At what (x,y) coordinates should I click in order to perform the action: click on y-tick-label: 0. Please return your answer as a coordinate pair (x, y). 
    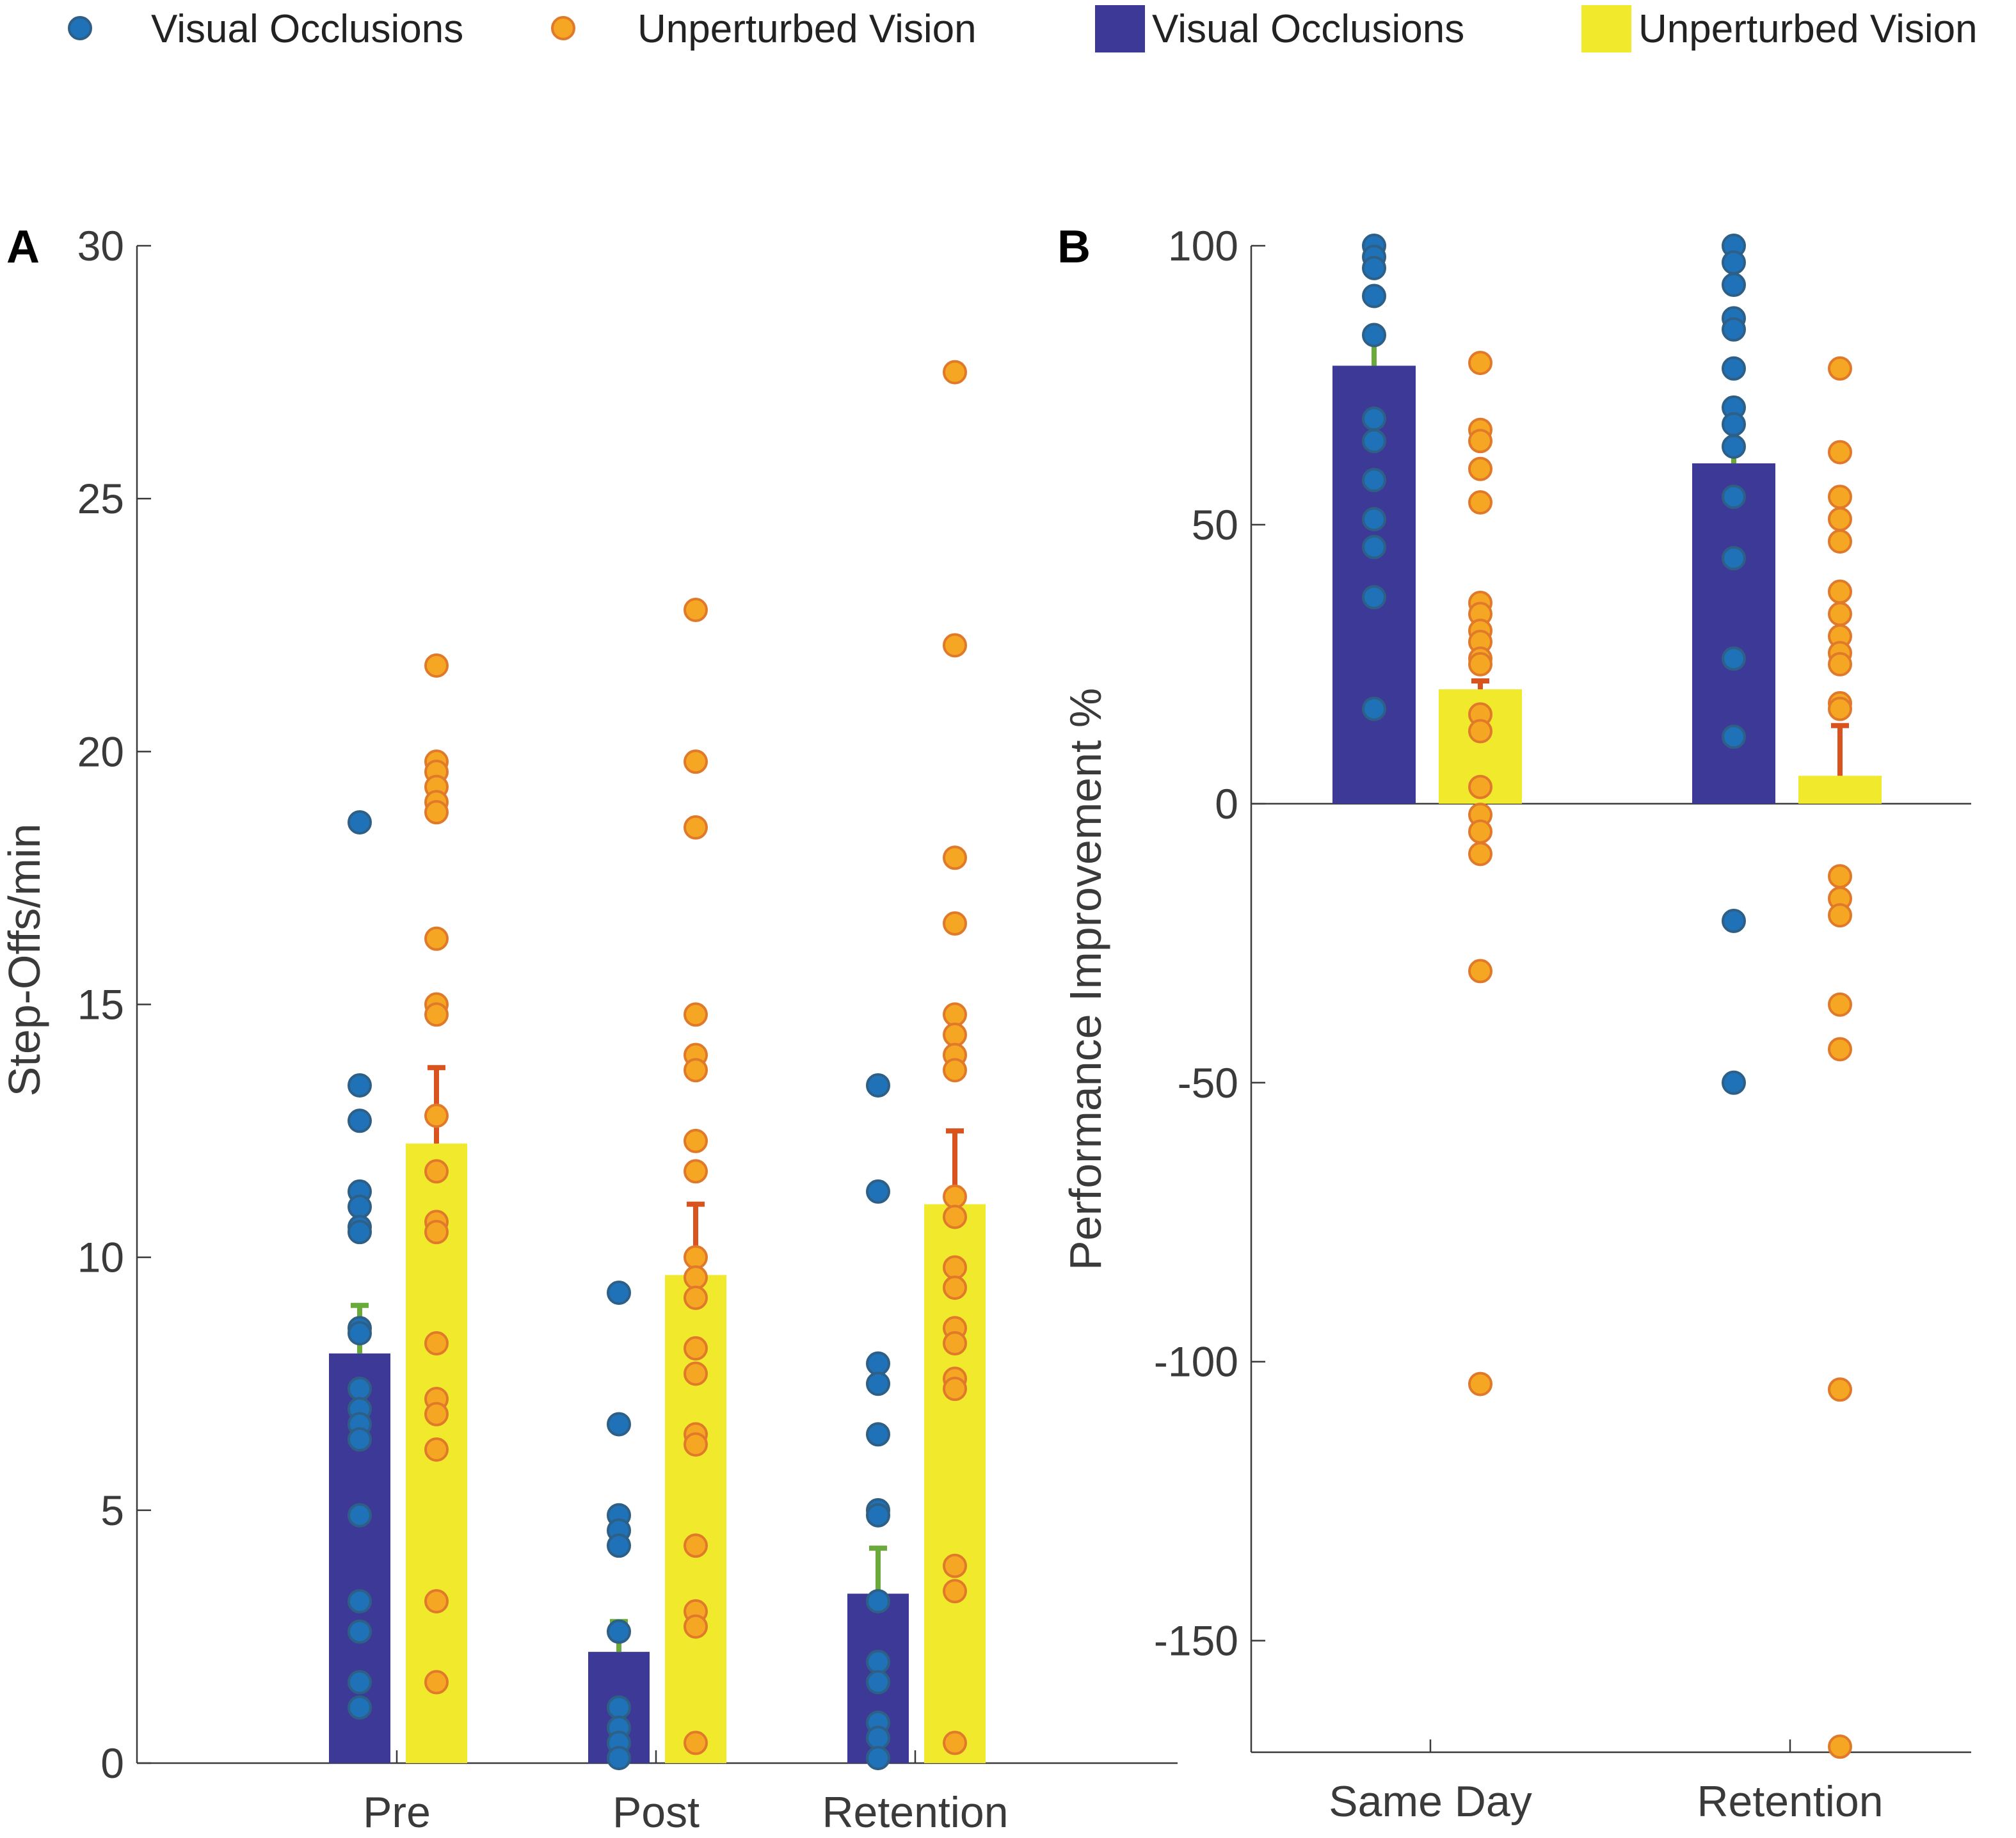
    Looking at the image, I should click on (1226, 803).